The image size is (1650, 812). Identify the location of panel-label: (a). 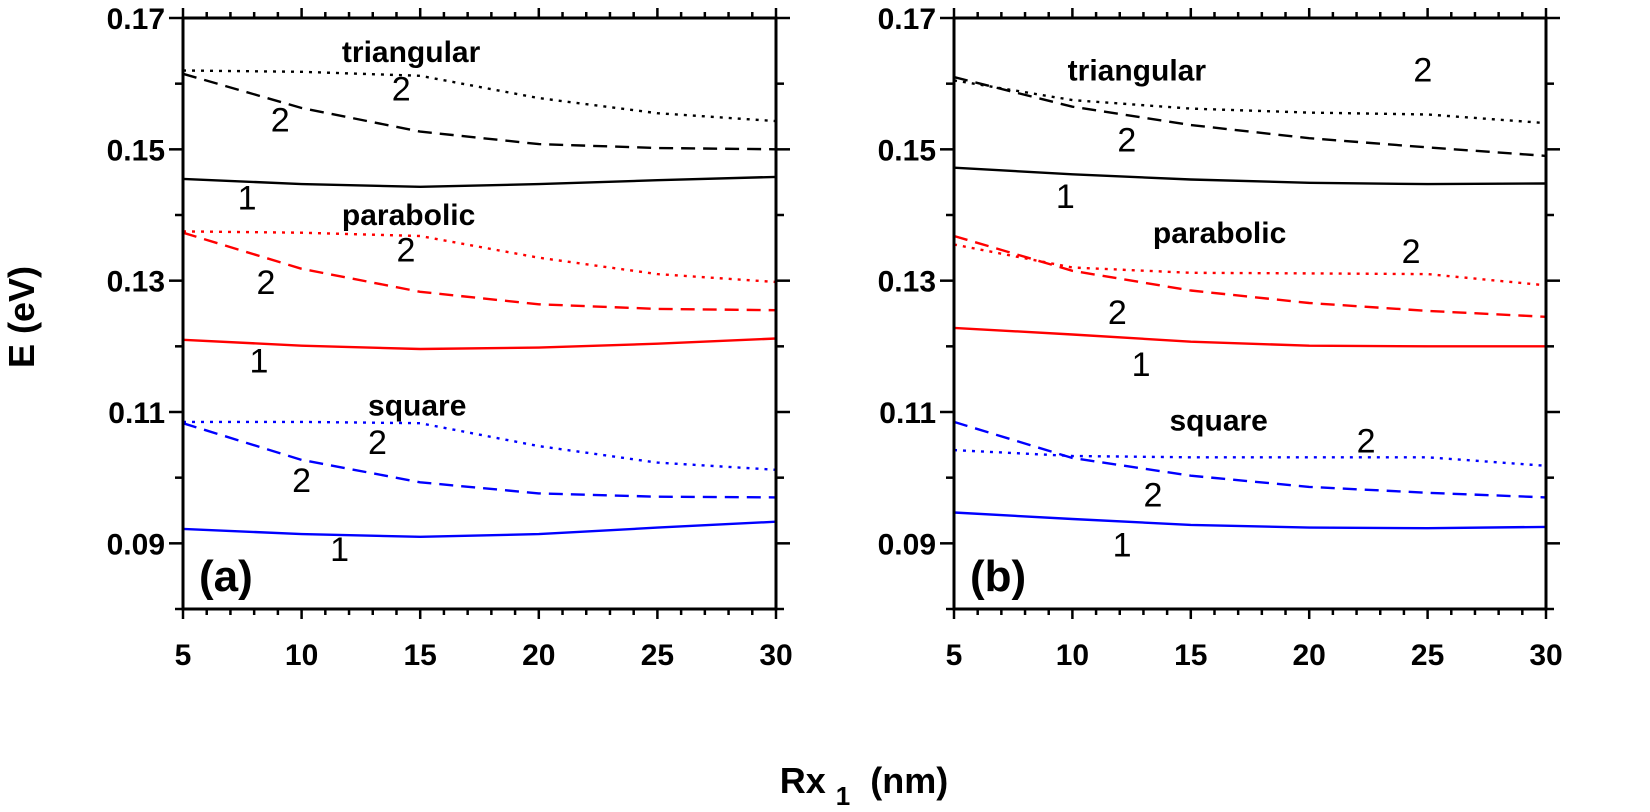
(226, 576).